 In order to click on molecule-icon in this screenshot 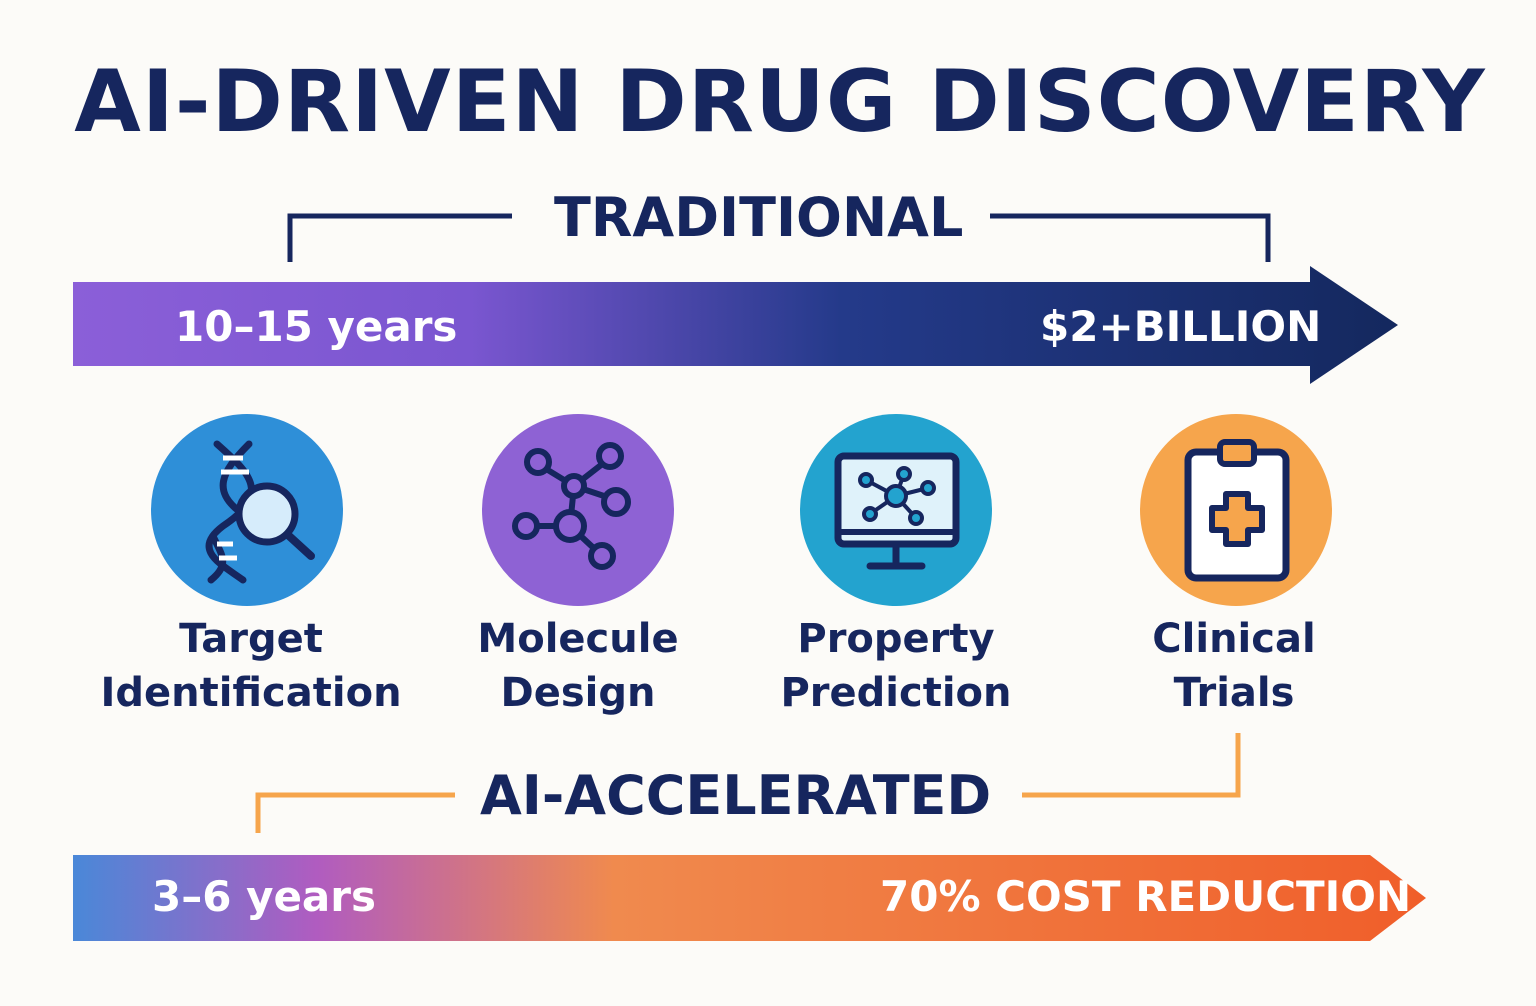, I will do `click(578, 510)`.